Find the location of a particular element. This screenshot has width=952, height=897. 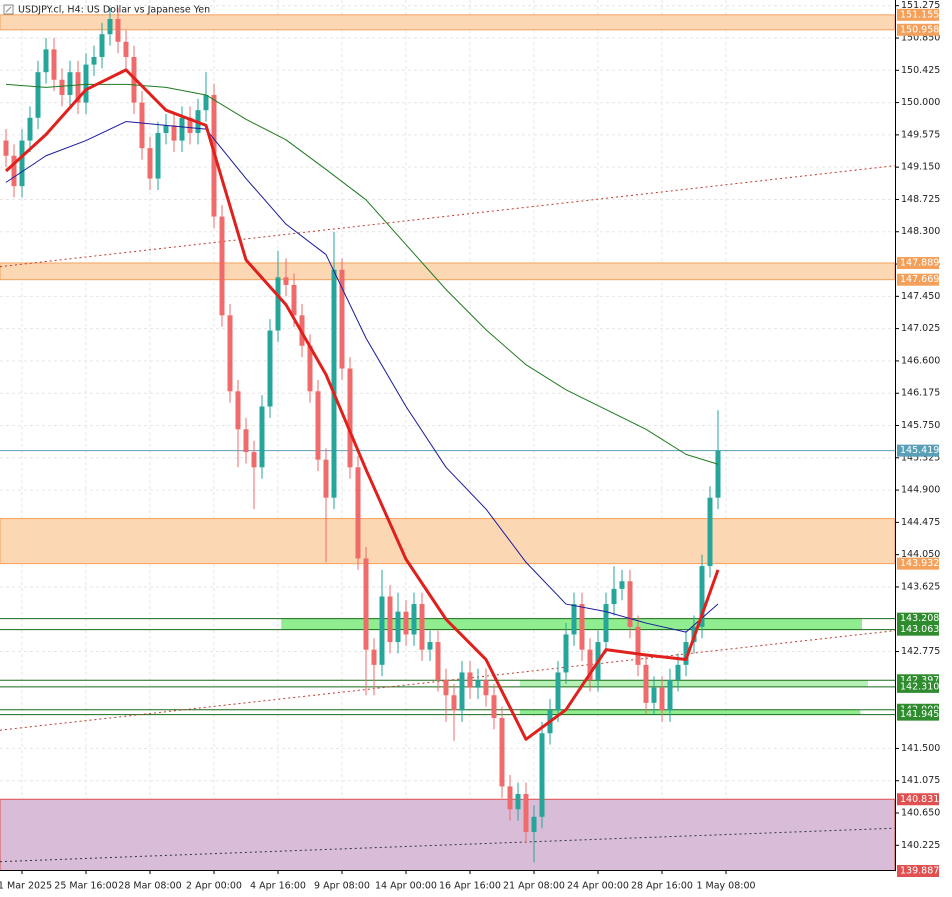

price-tag-label: 143.208 is located at coordinates (919, 618).